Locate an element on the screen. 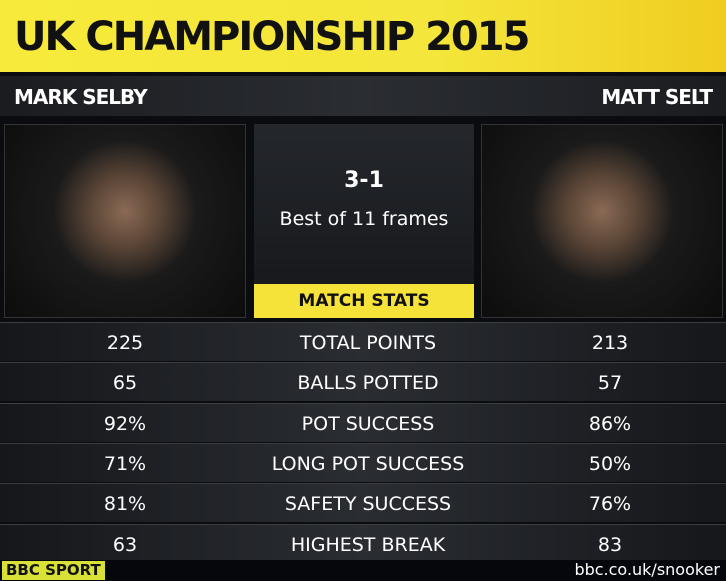  right-player-photo is located at coordinates (602, 221).